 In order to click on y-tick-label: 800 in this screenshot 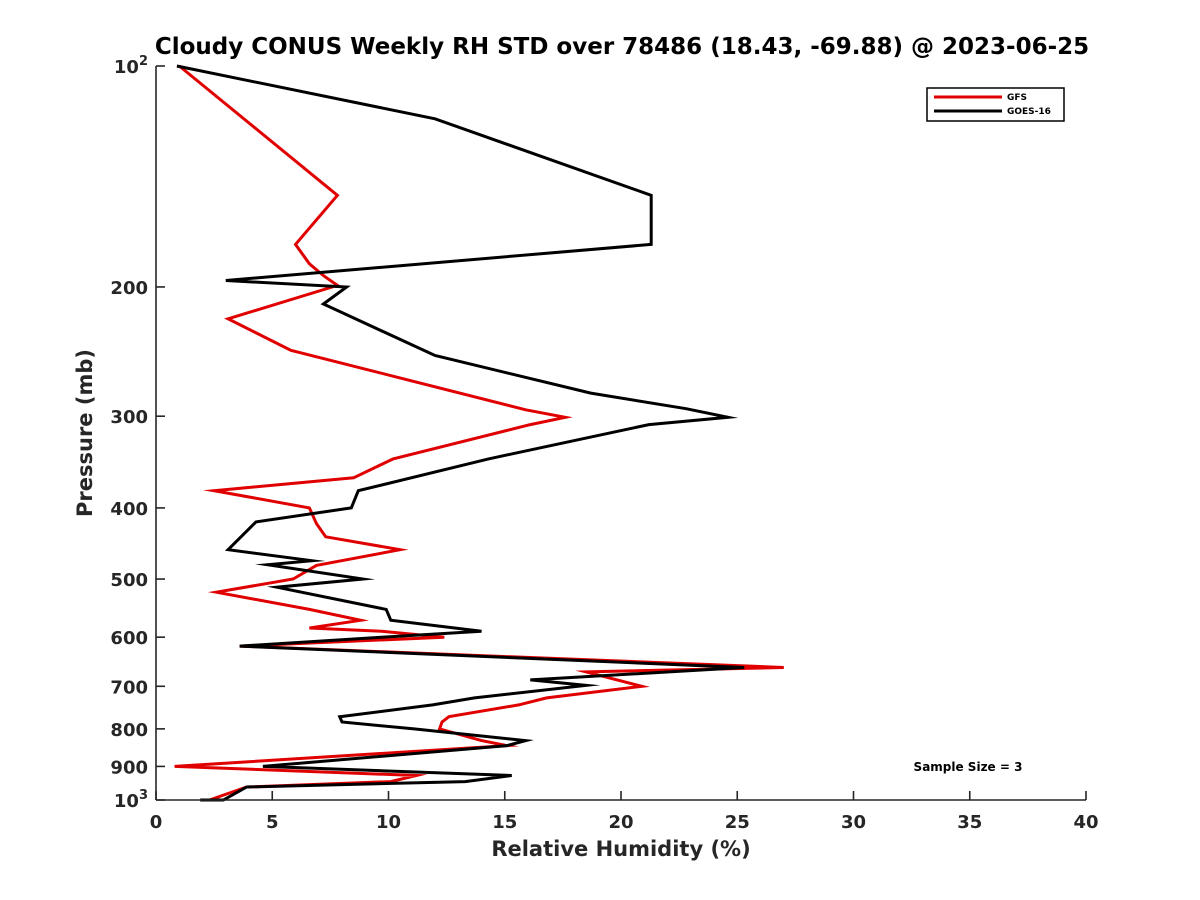, I will do `click(129, 730)`.